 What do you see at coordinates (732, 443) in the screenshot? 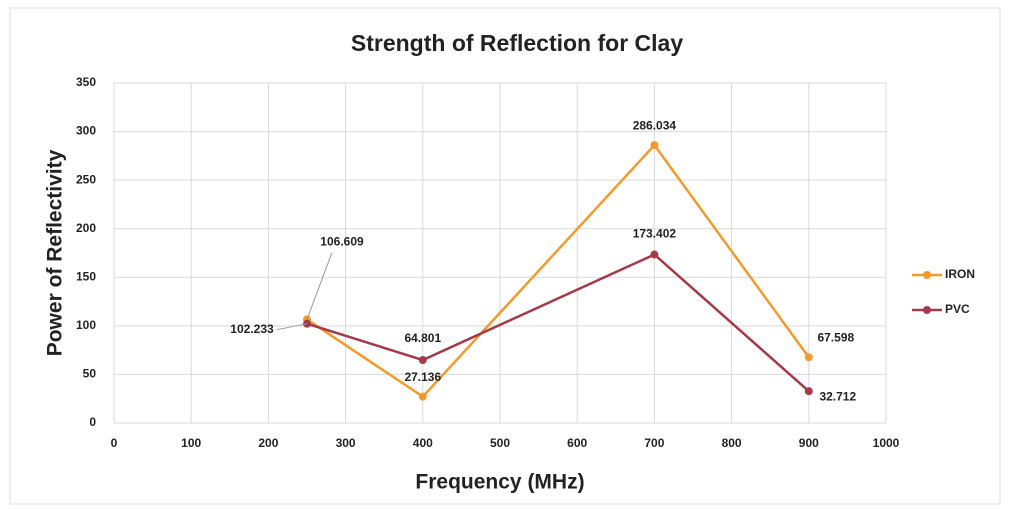
I see `x-tick-label: 800` at bounding box center [732, 443].